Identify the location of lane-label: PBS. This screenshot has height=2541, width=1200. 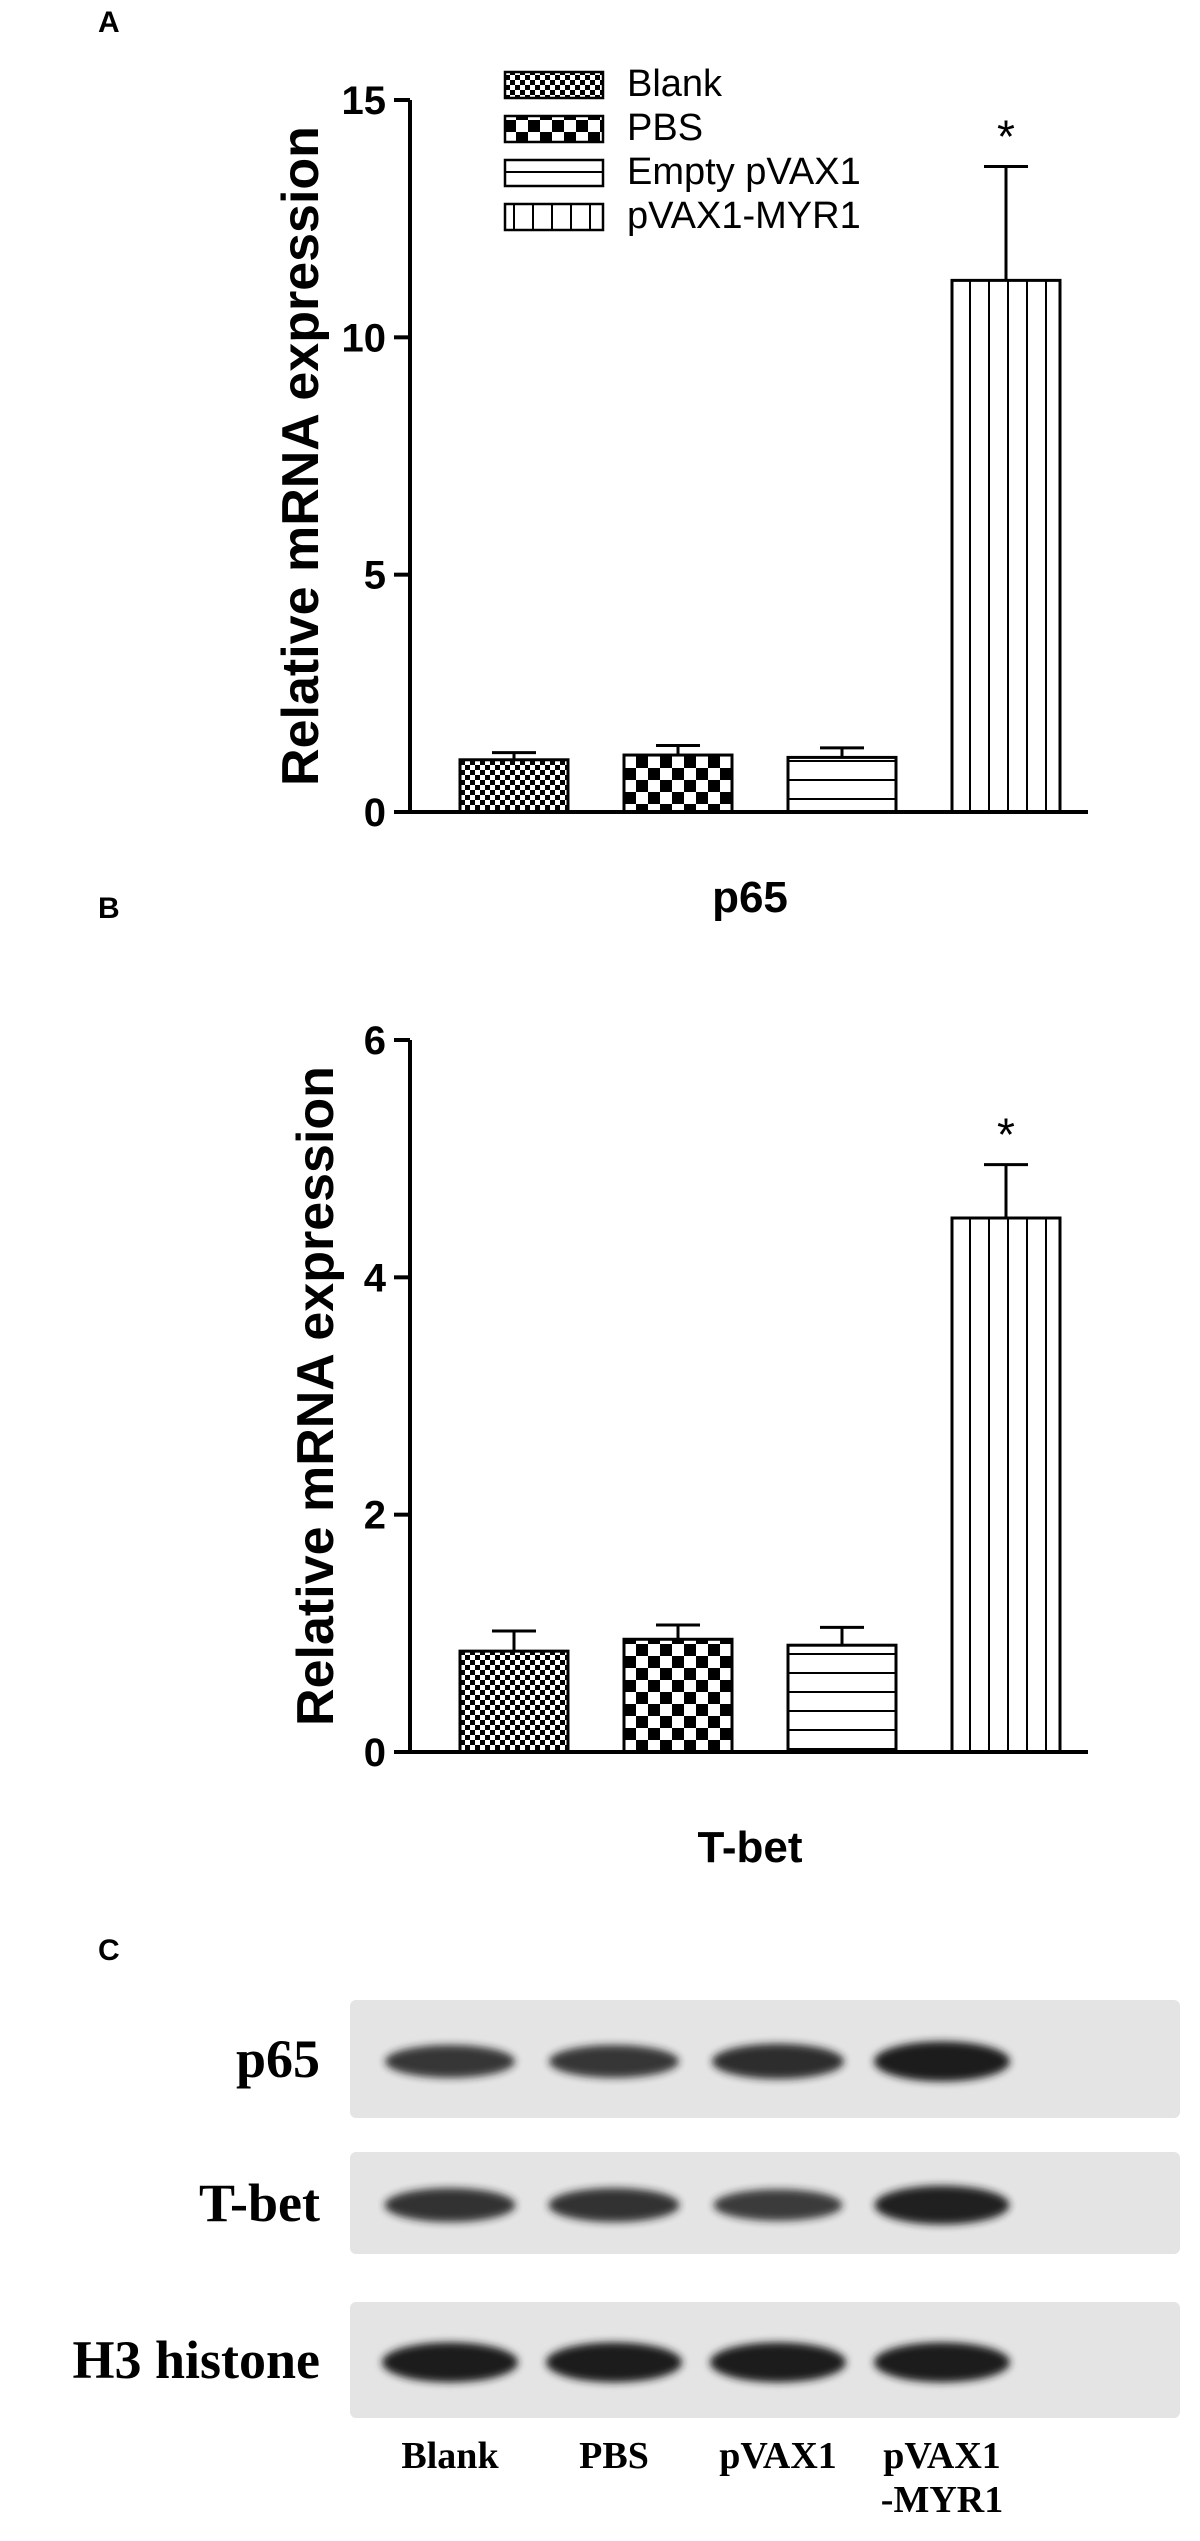
(614, 2456).